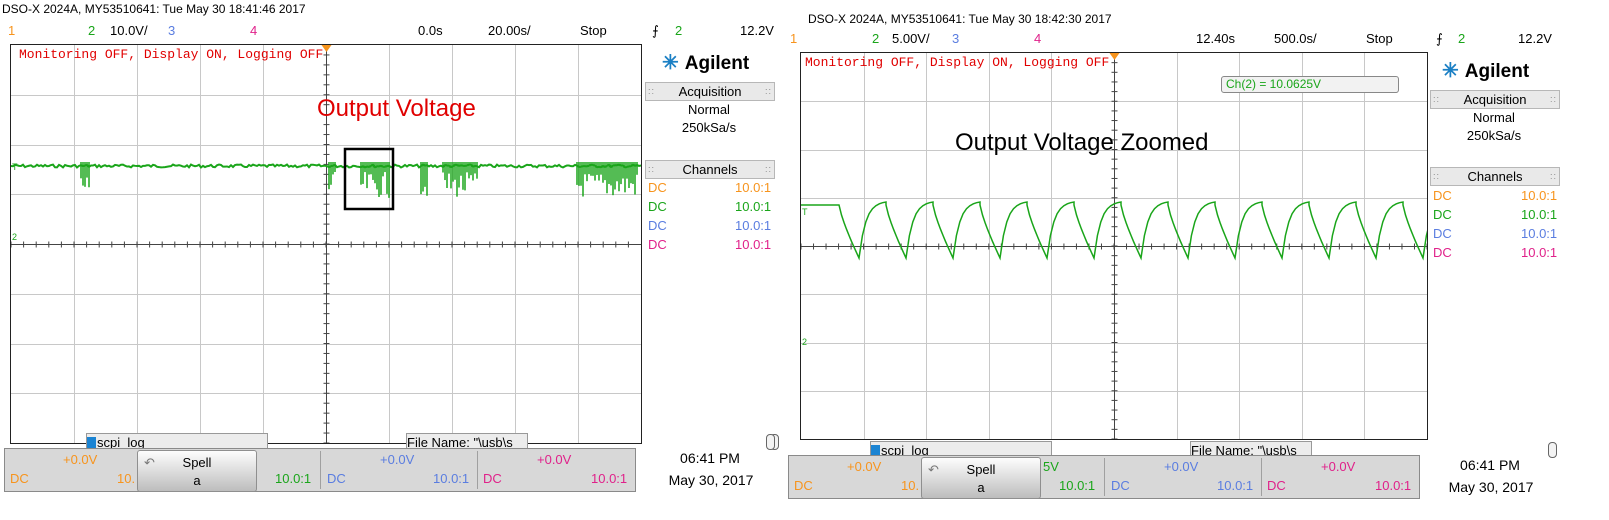 This screenshot has height=520, width=1609. I want to click on ch2-probe: 10.0:1, so click(753, 206).